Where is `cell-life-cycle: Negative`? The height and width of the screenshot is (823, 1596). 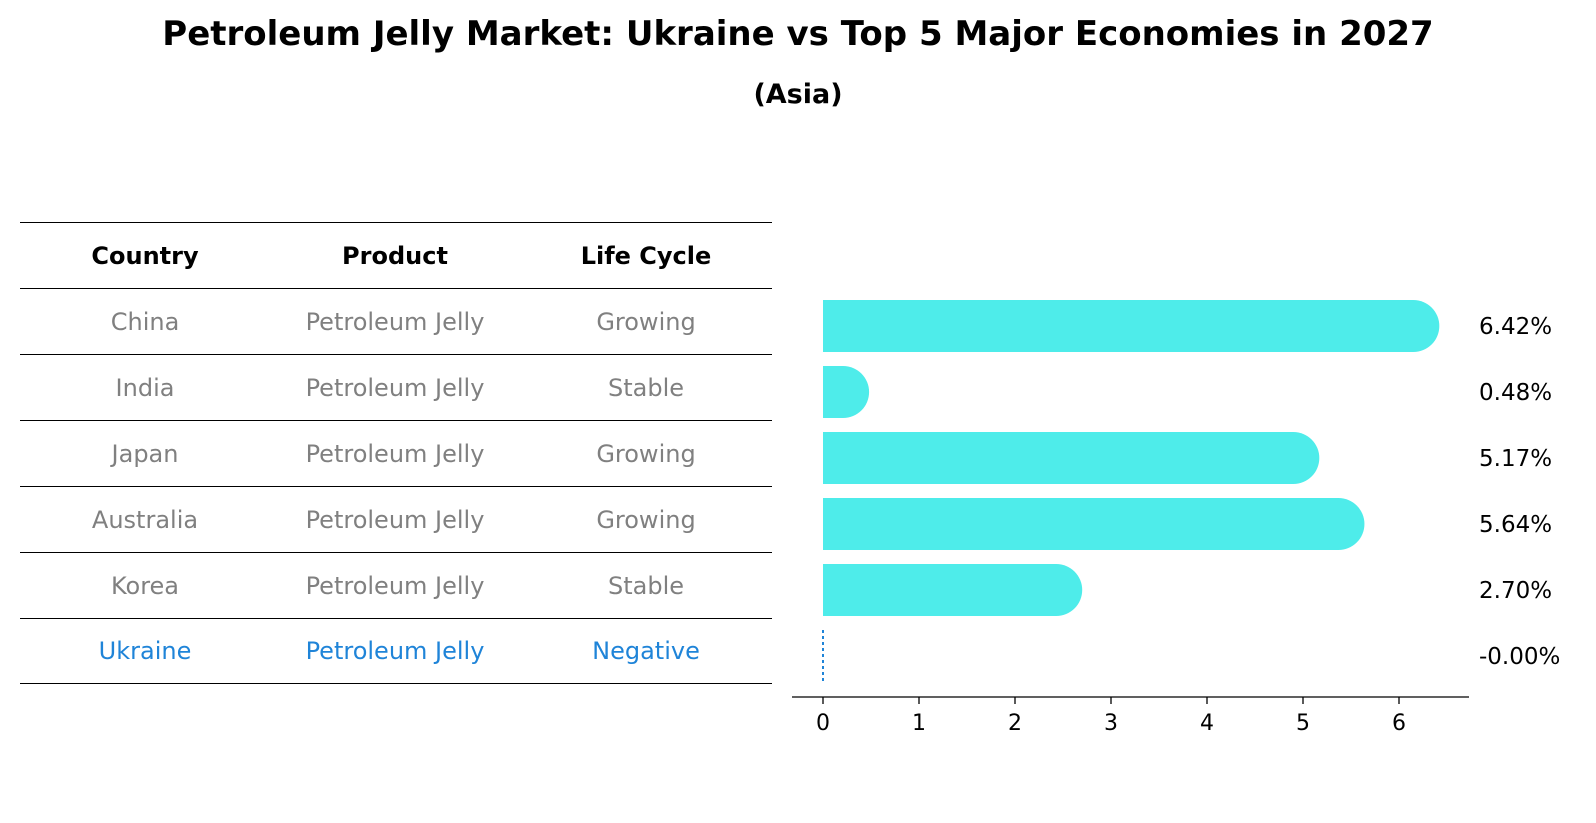 cell-life-cycle: Negative is located at coordinates (646, 651).